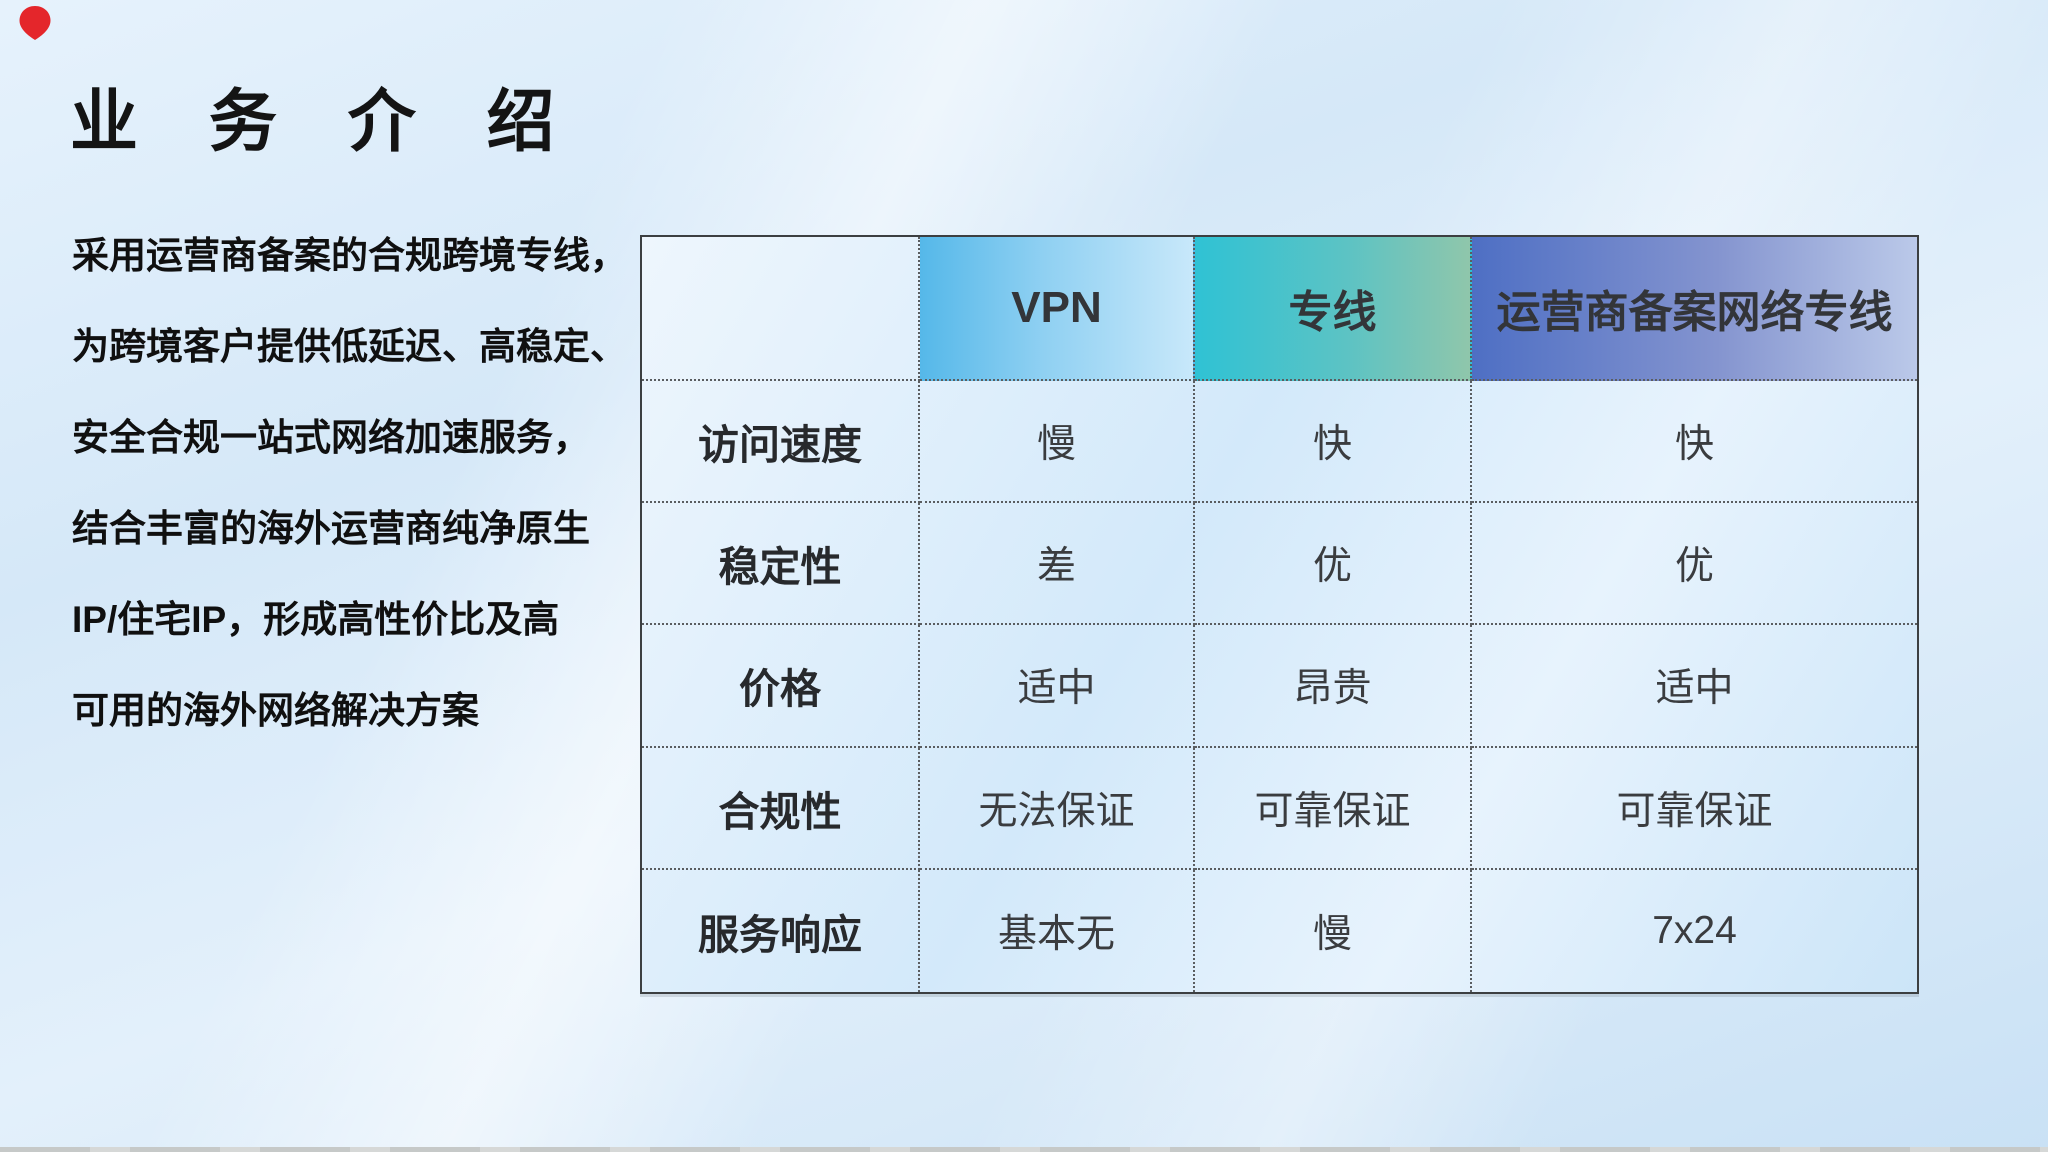 This screenshot has width=2048, height=1152. I want to click on intro-line: 采用运营商备案的合规跨境专线，, so click(349, 255).